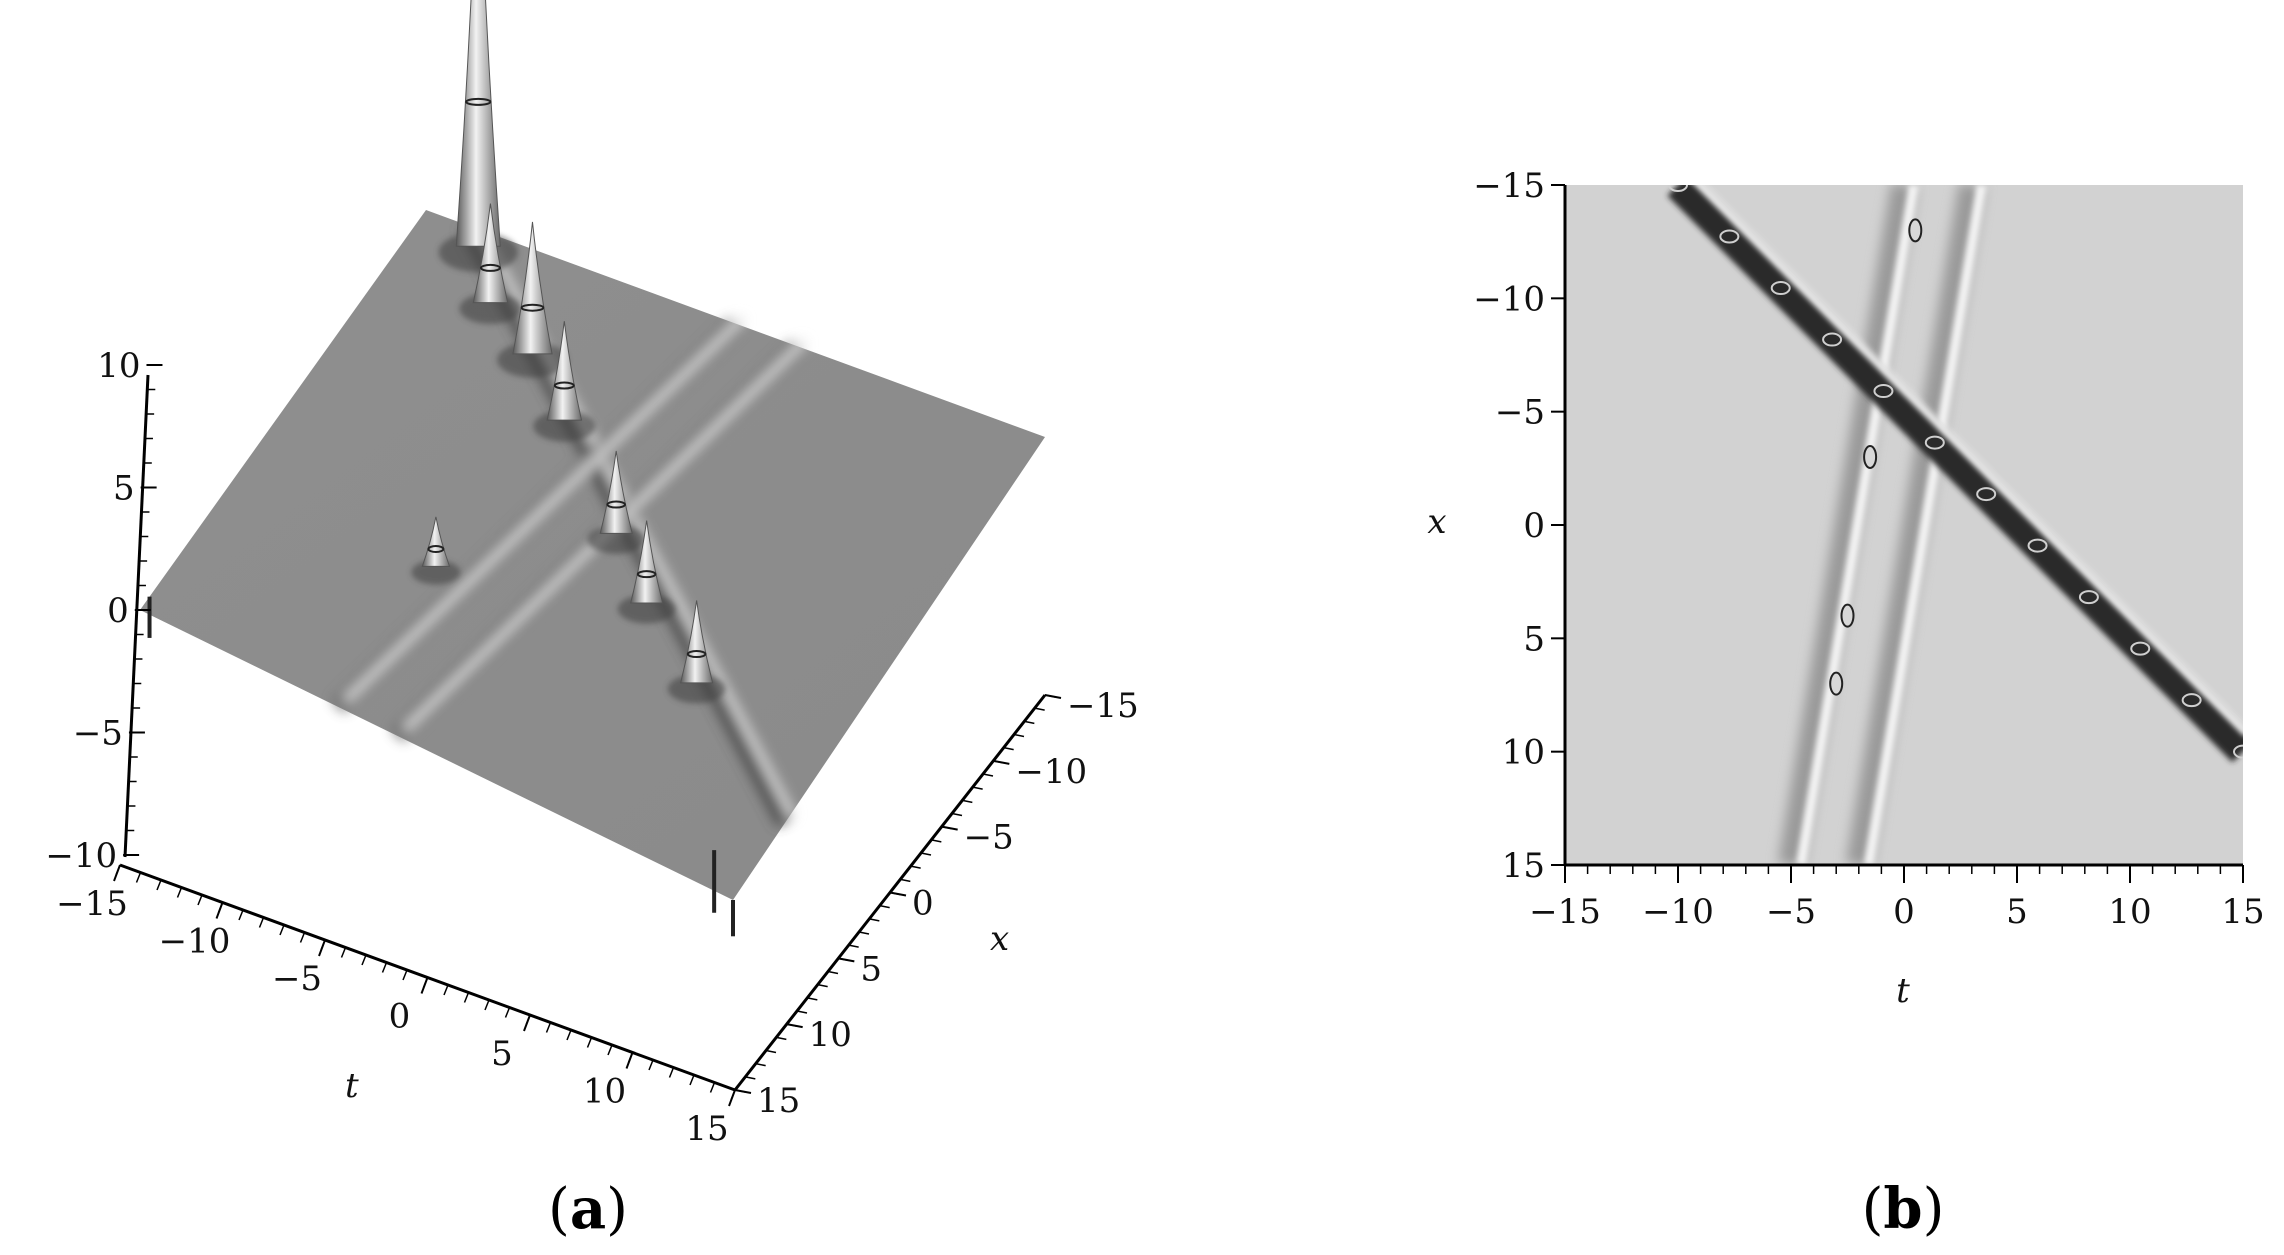 The height and width of the screenshot is (1255, 2284). What do you see at coordinates (778, 1101) in the screenshot?
I see `x-tick-label: 15` at bounding box center [778, 1101].